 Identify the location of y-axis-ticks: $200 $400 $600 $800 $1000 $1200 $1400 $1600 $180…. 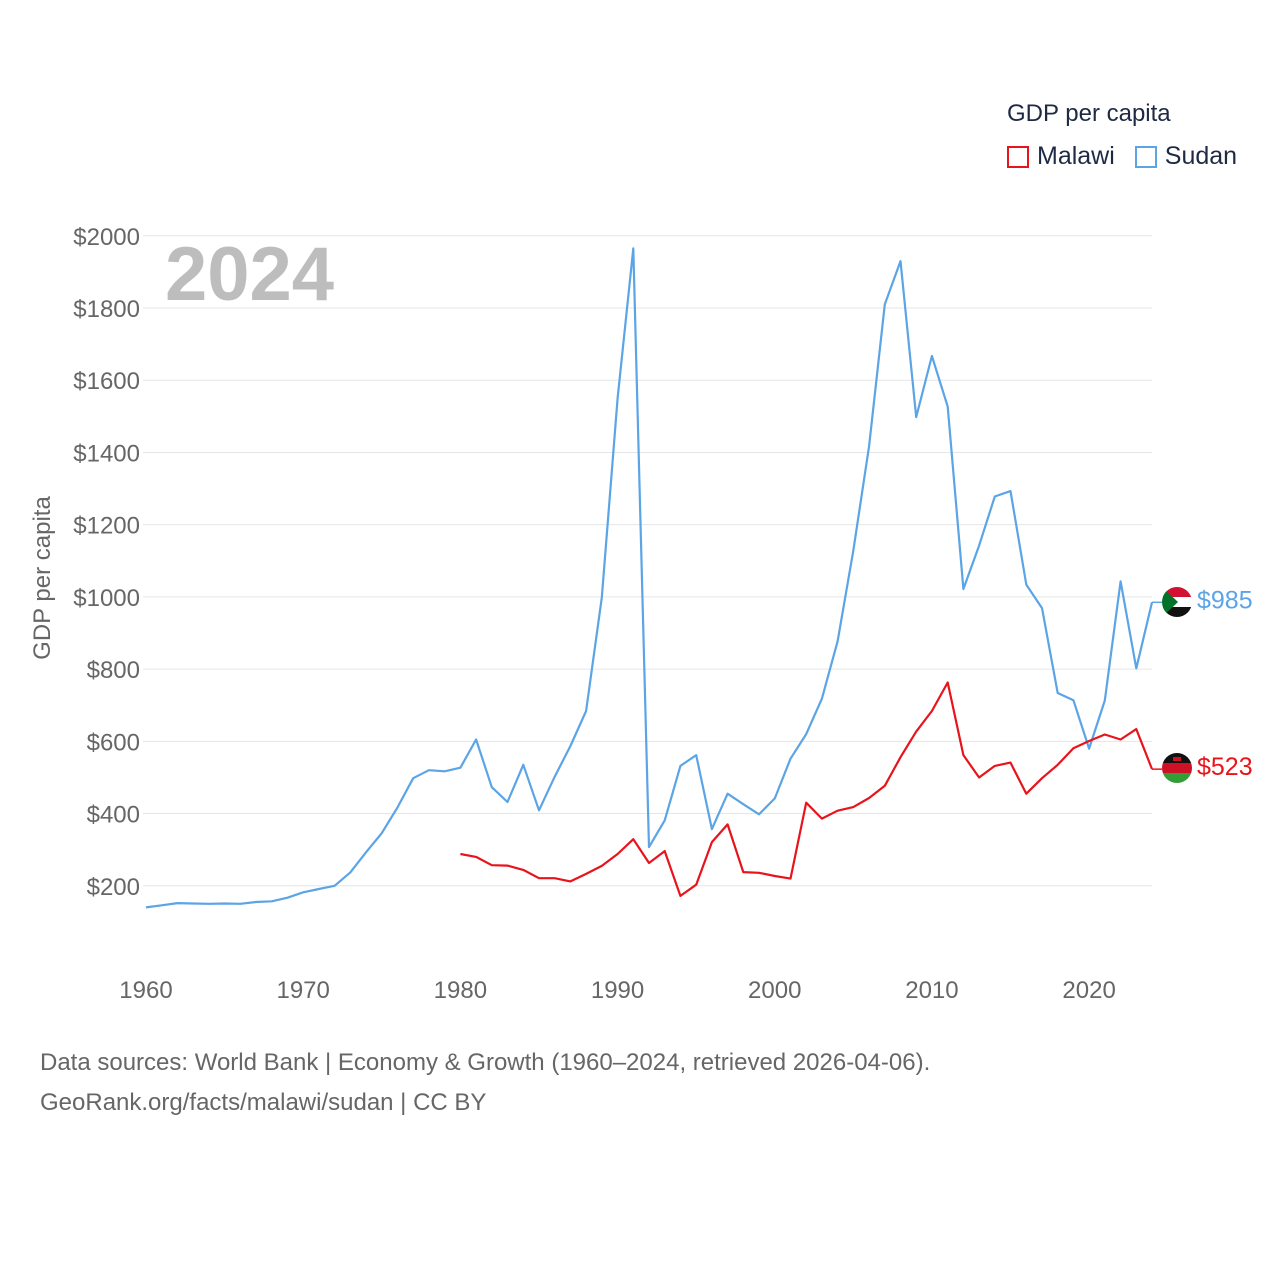
(106, 562).